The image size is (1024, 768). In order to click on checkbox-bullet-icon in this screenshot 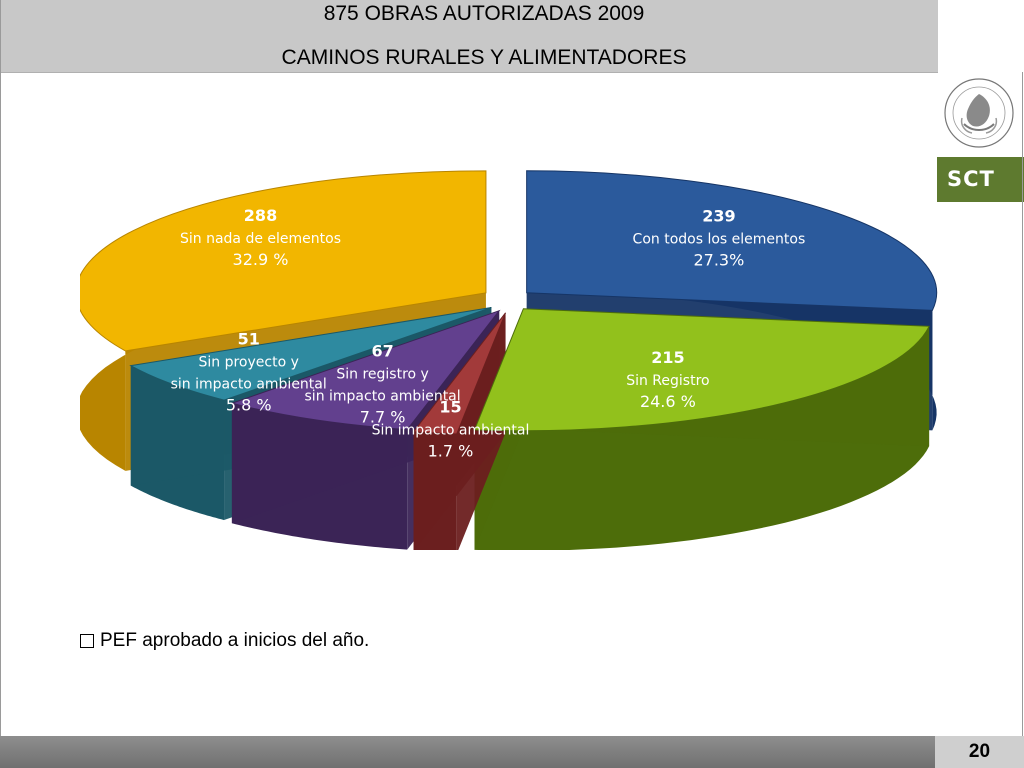, I will do `click(87, 641)`.